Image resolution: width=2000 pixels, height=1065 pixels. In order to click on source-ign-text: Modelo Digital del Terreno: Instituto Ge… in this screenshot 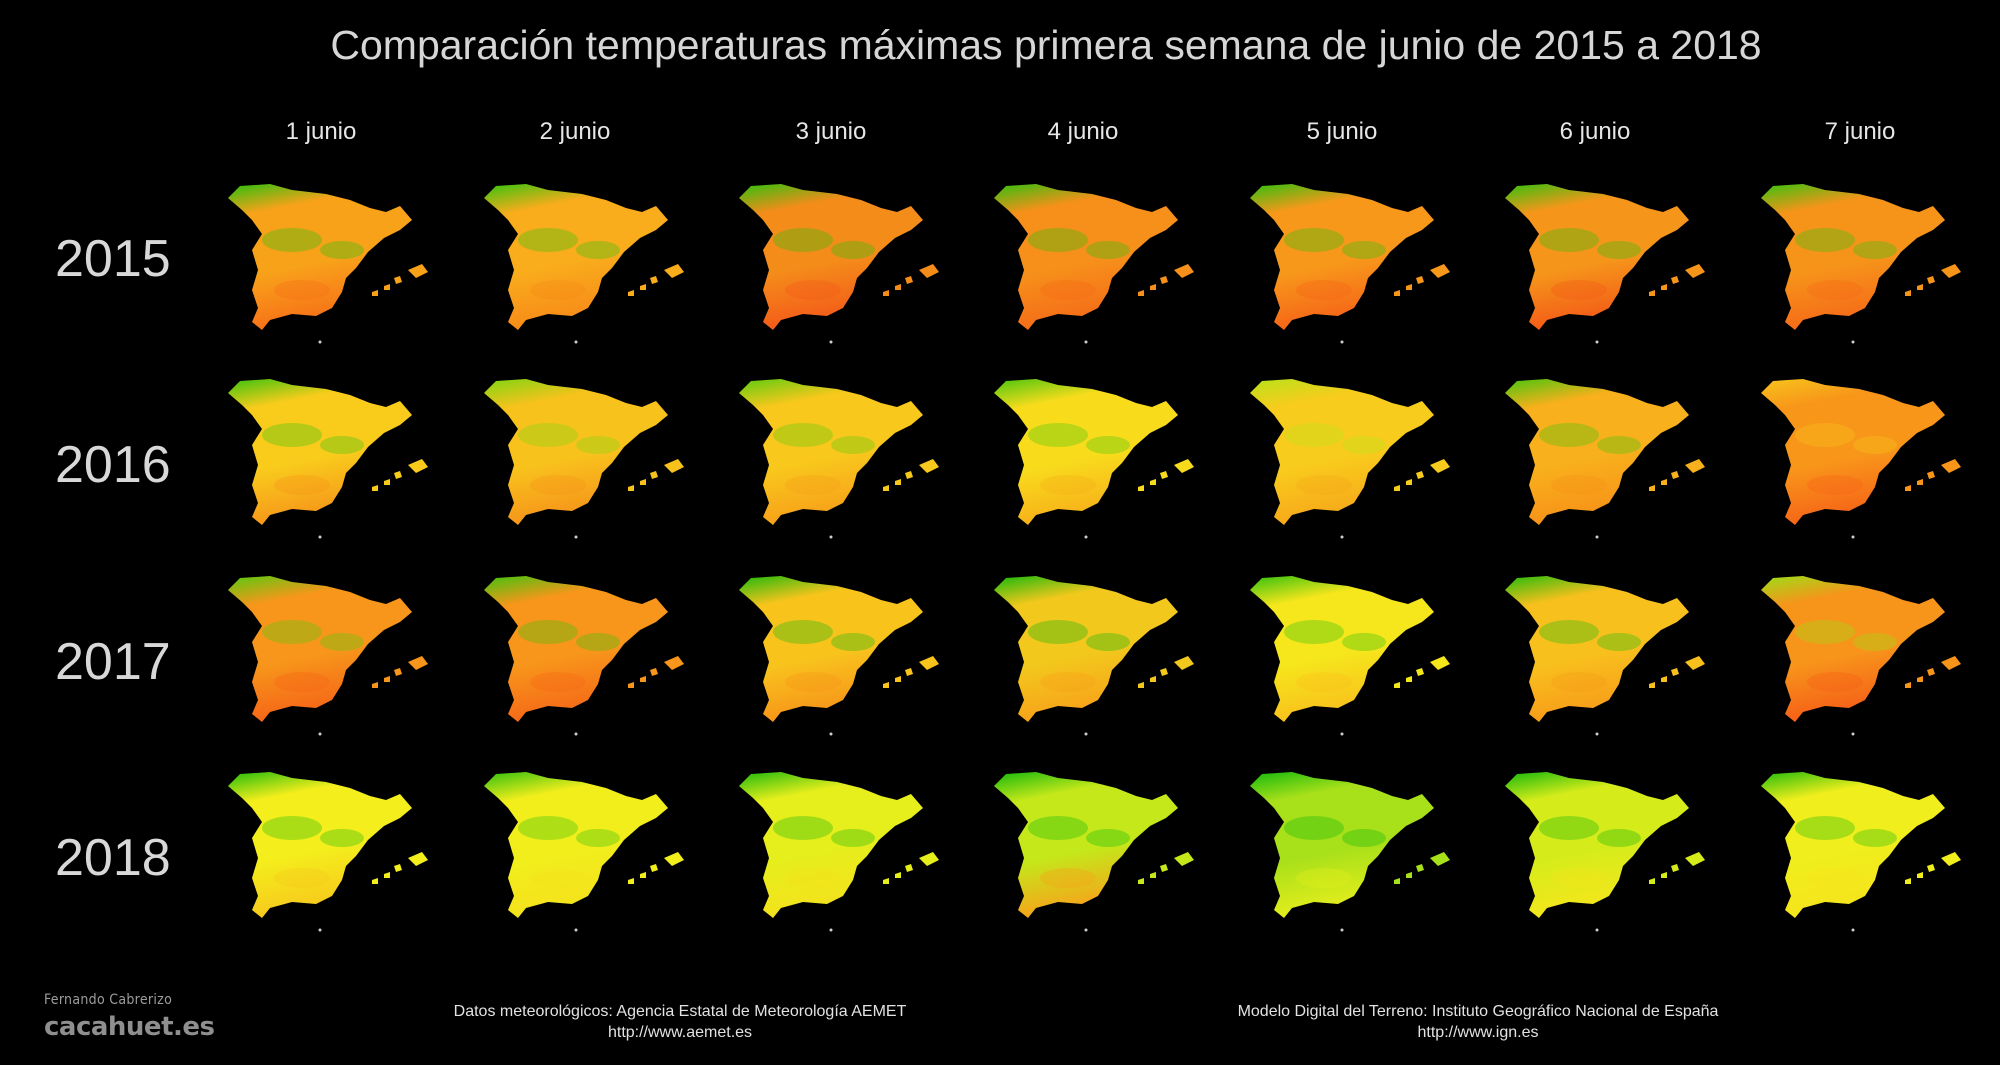, I will do `click(1478, 1011)`.